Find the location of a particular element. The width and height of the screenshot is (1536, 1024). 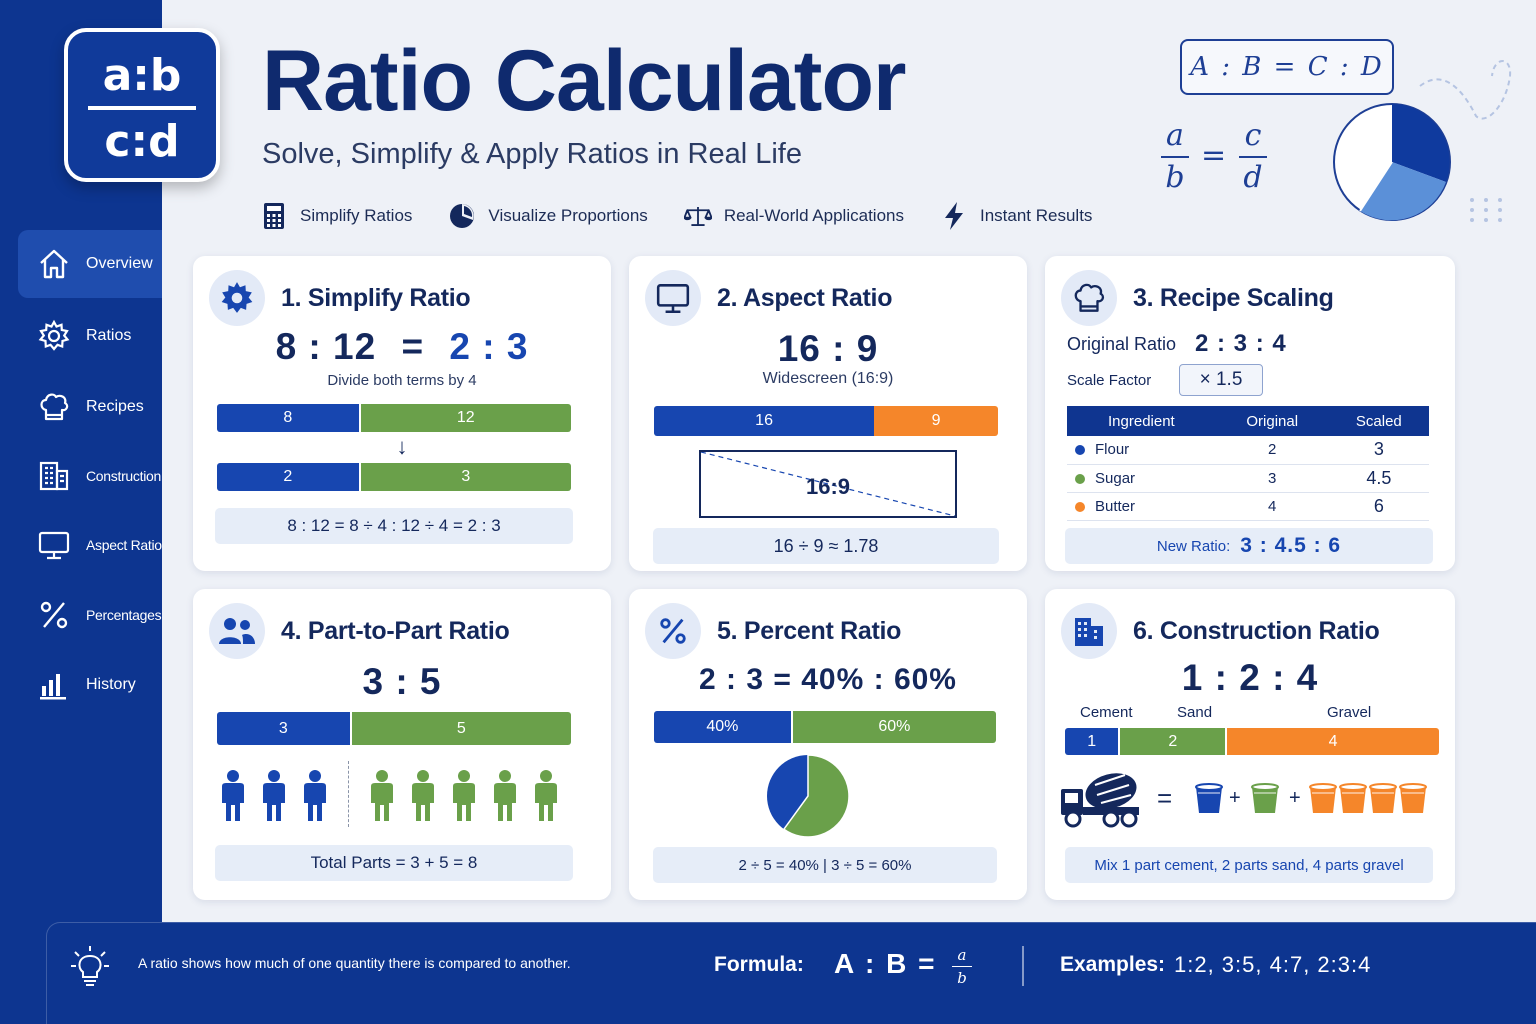

frac-a: a is located at coordinates (1175, 135).